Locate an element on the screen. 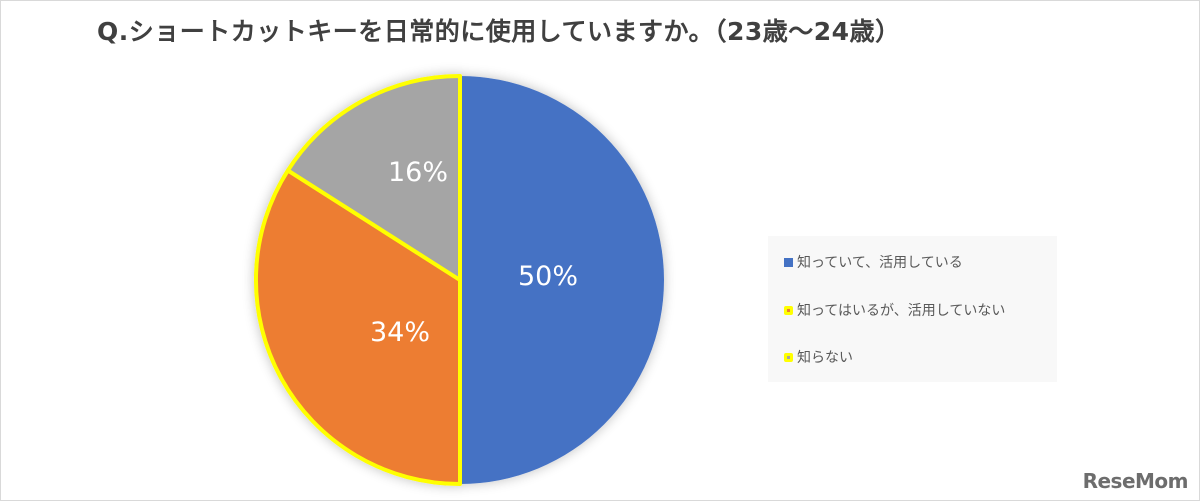 The width and height of the screenshot is (1200, 501). resemom-logo: ReseMom is located at coordinates (1135, 481).